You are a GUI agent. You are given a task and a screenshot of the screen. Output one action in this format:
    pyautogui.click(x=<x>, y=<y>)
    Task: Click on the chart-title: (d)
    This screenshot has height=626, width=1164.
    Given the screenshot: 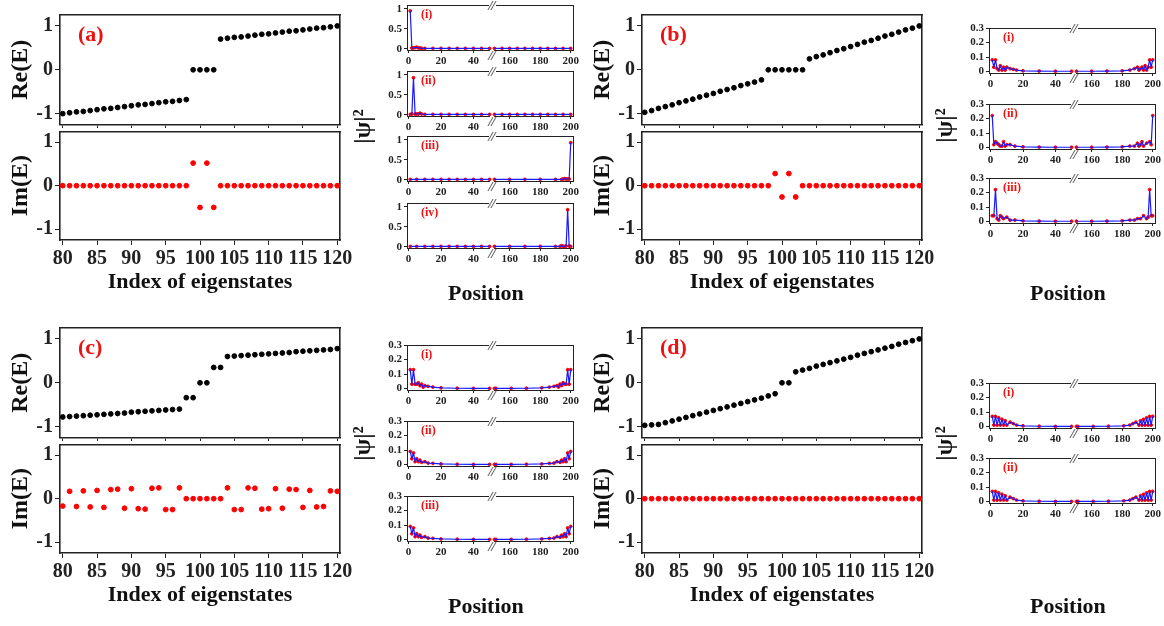 What is the action you would take?
    pyautogui.click(x=673, y=346)
    